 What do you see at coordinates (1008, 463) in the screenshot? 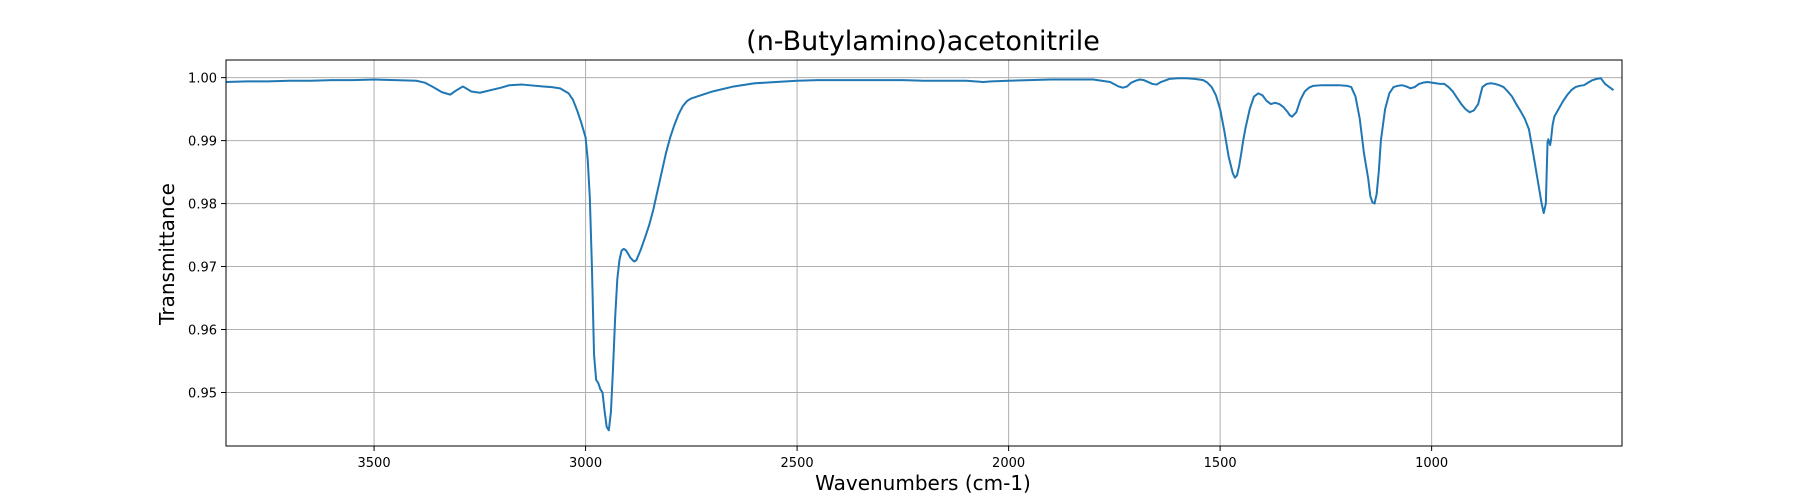
I see `x-tick-label: 2000` at bounding box center [1008, 463].